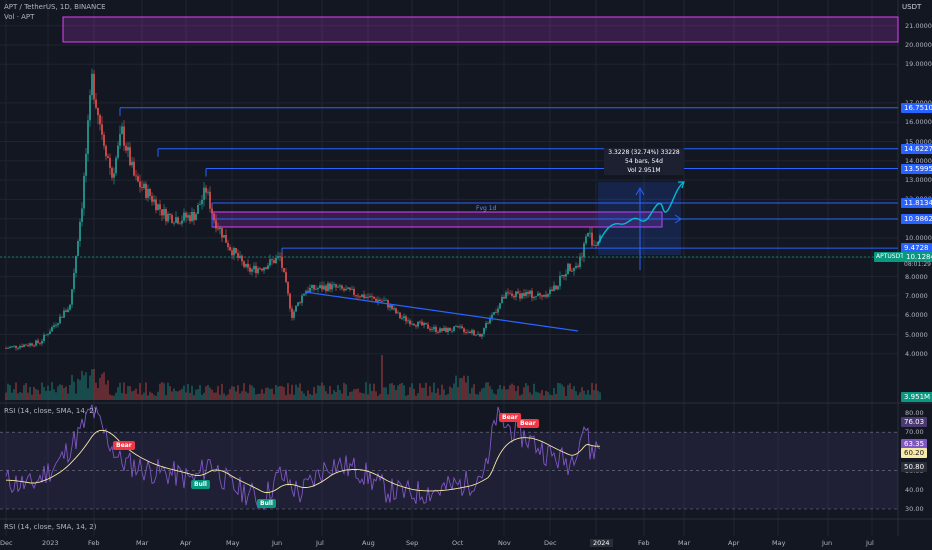 Image resolution: width=932 pixels, height=550 pixels. What do you see at coordinates (320, 543) in the screenshot?
I see `time-tick-label: Jul` at bounding box center [320, 543].